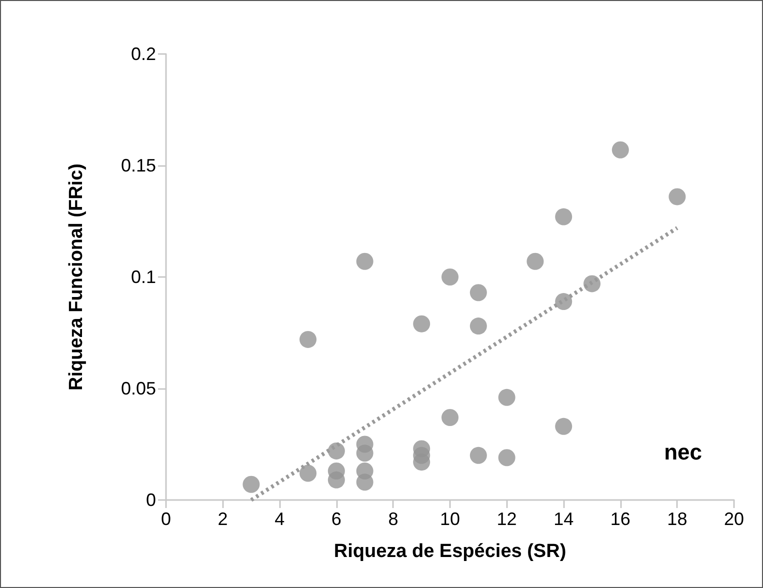  What do you see at coordinates (76, 277) in the screenshot?
I see `y-axis-title: Riqueza Funcional (FRic)` at bounding box center [76, 277].